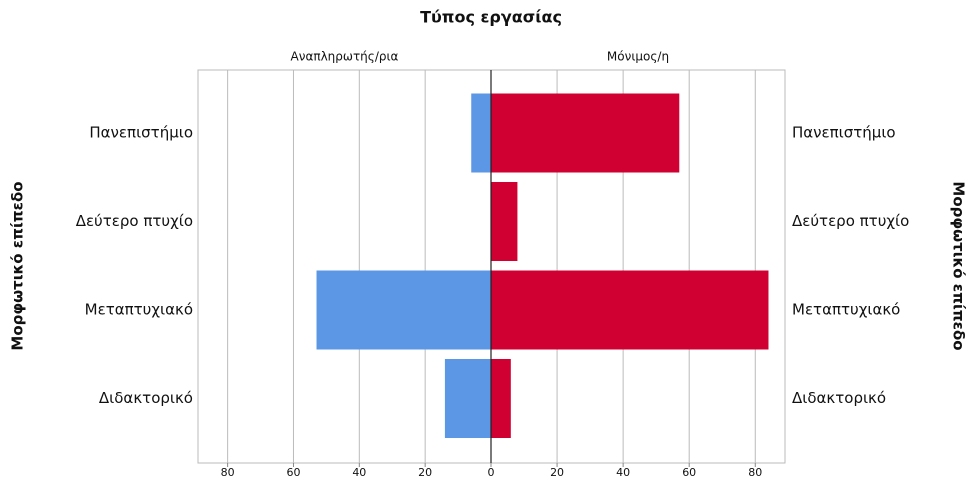  What do you see at coordinates (844, 133) in the screenshot?
I see `y-tick-label-right: Πανεπιστήμιο` at bounding box center [844, 133].